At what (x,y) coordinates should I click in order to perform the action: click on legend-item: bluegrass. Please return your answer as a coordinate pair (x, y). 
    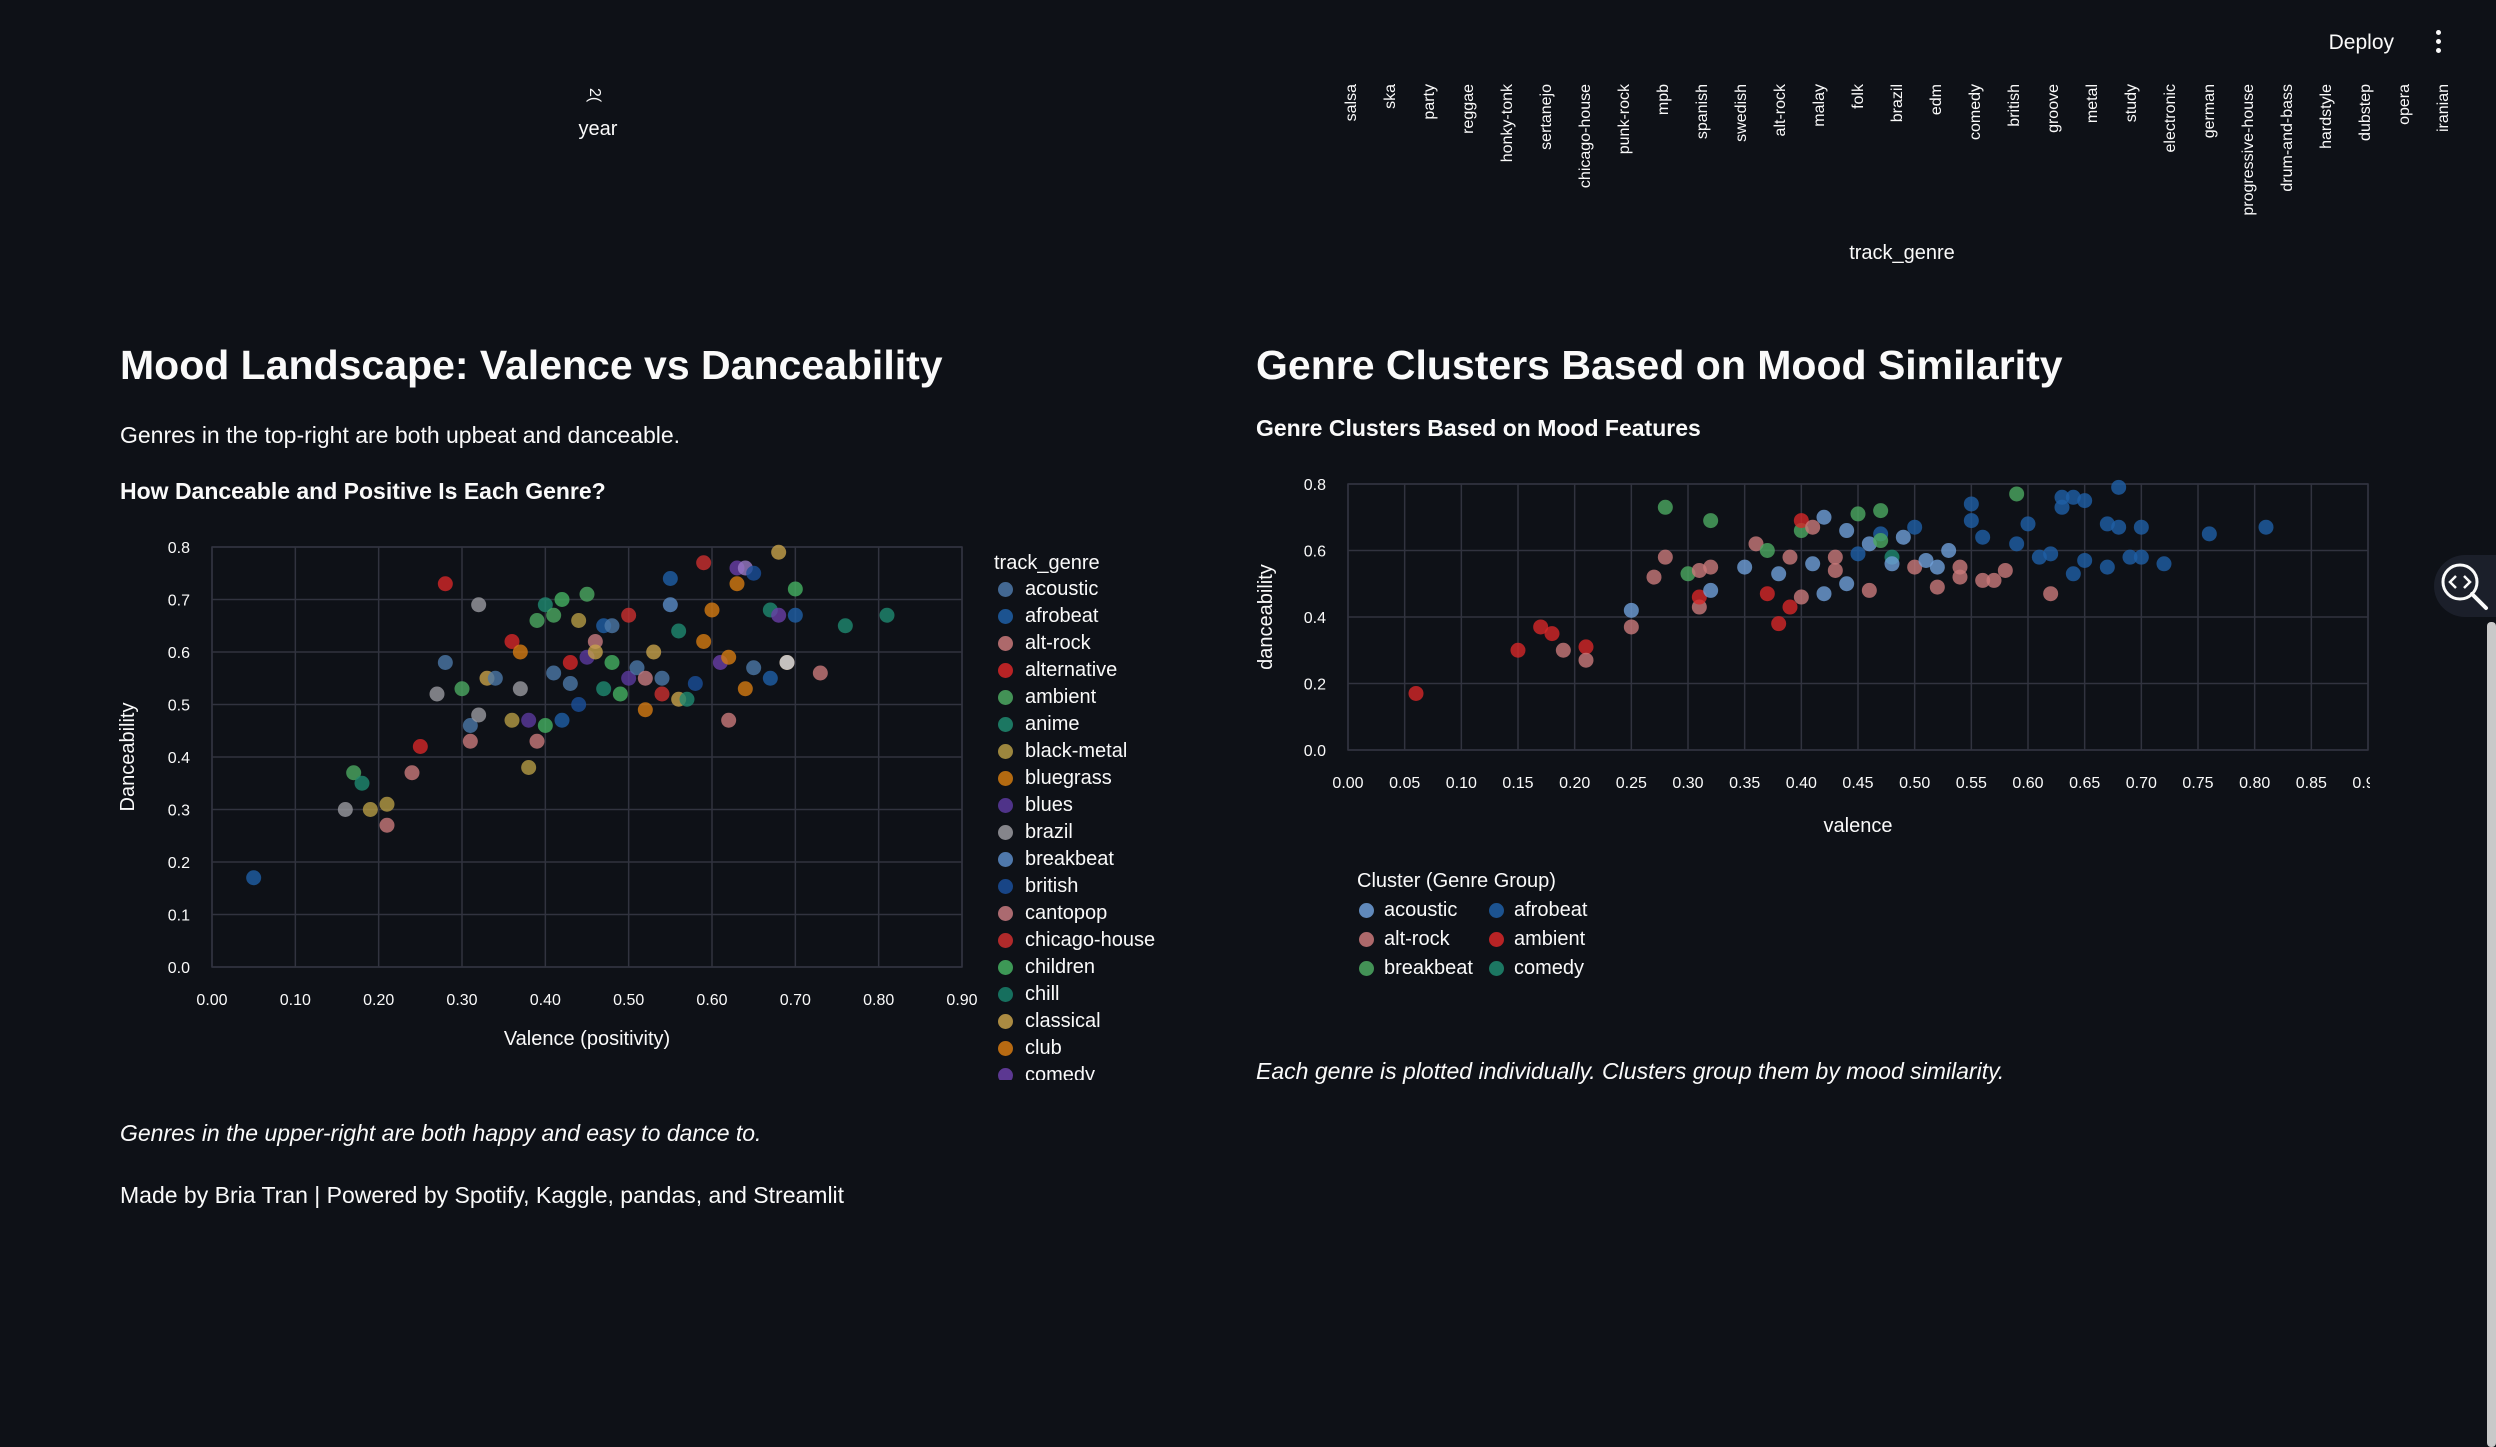
    Looking at the image, I should click on (1104, 778).